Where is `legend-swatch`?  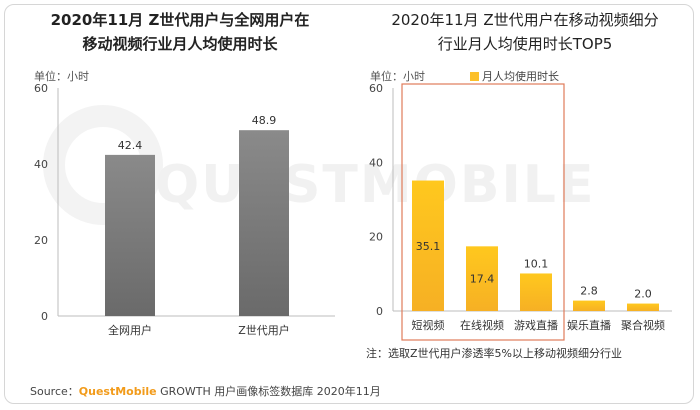
legend-swatch is located at coordinates (474, 76).